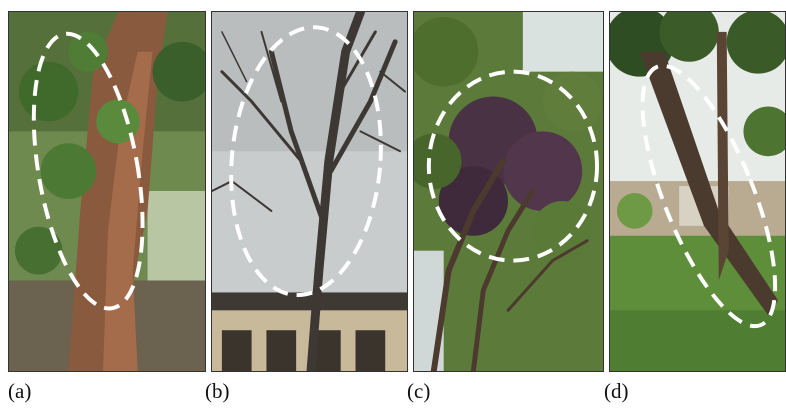 Image resolution: width=786 pixels, height=409 pixels. What do you see at coordinates (20, 391) in the screenshot?
I see `panel-label-a: (a)` at bounding box center [20, 391].